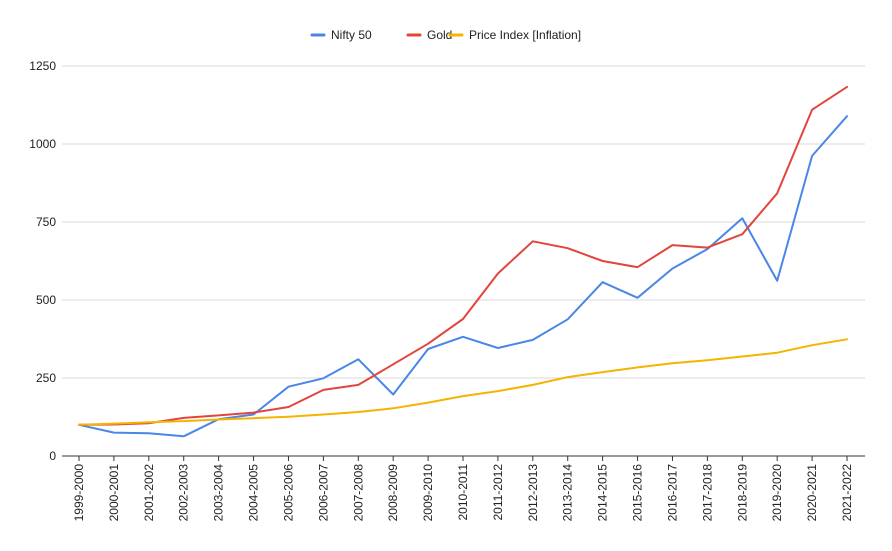  Describe the element at coordinates (603, 493) in the screenshot. I see `x-tick-label: 2014-2015` at that location.